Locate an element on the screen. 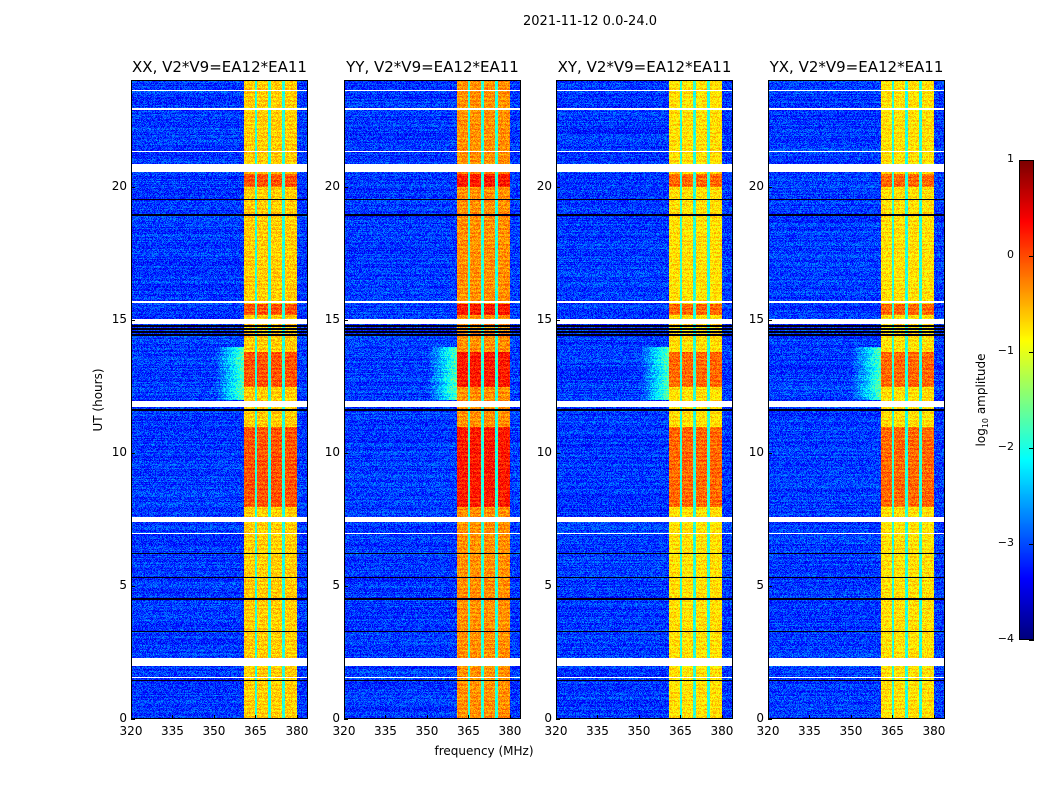 Image resolution: width=1050 pixels, height=800 pixels. colorbar-tick-label: −1 is located at coordinates (1005, 350).